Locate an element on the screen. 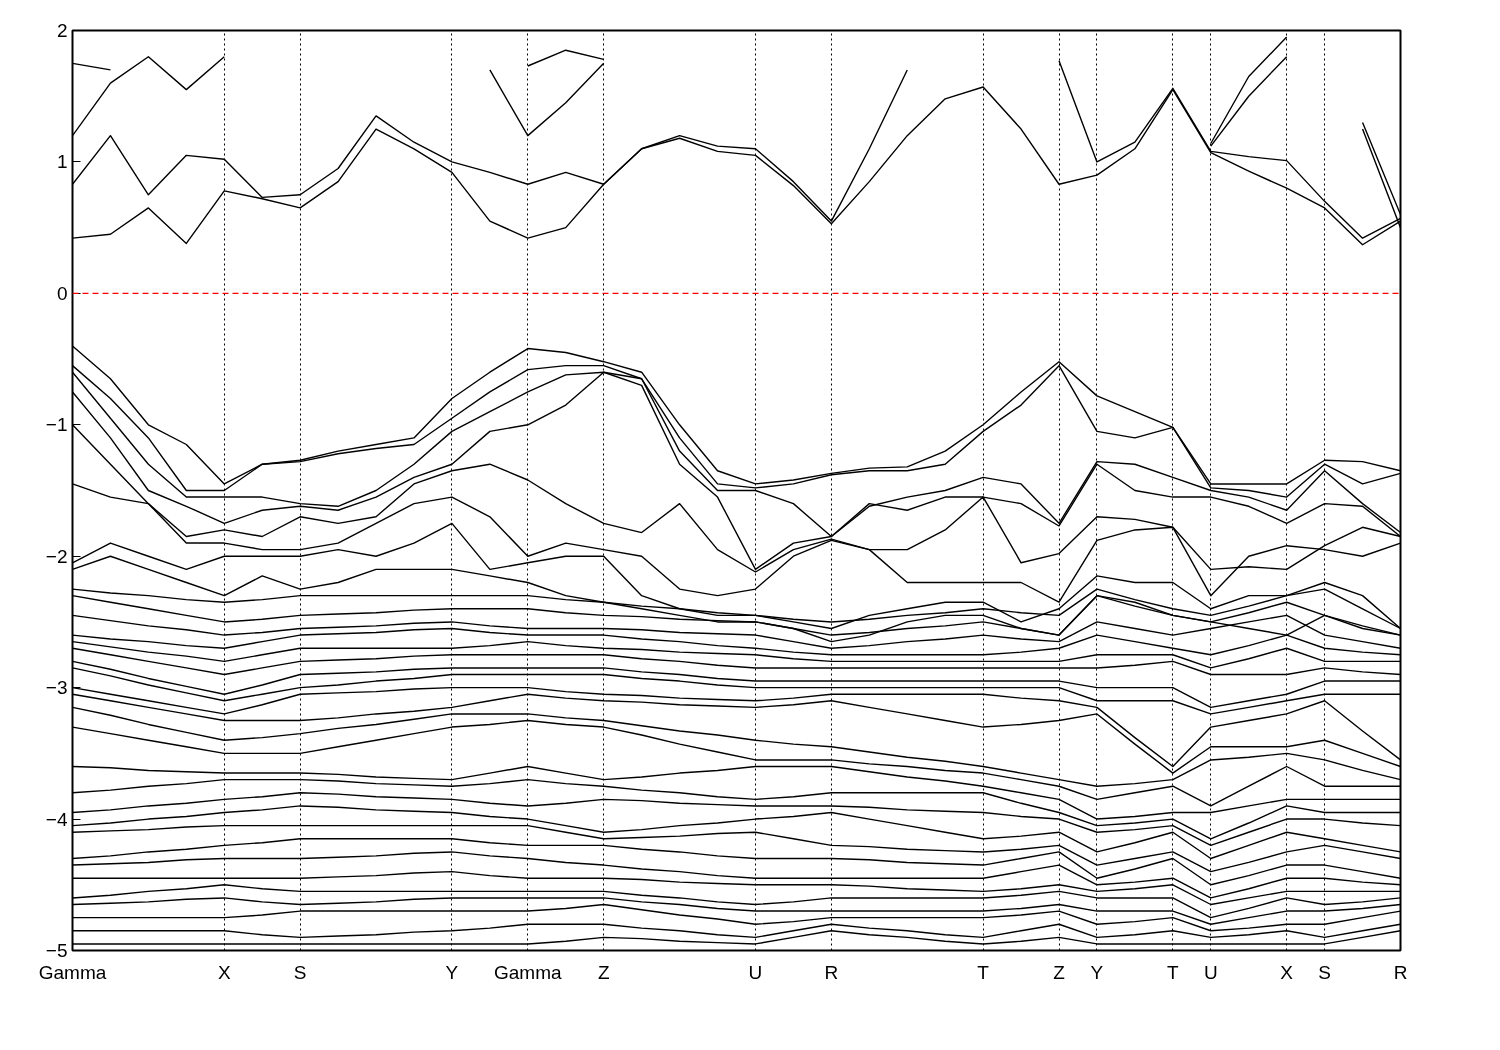 The width and height of the screenshot is (1500, 1050). y-tick-label: −2 is located at coordinates (56, 556).